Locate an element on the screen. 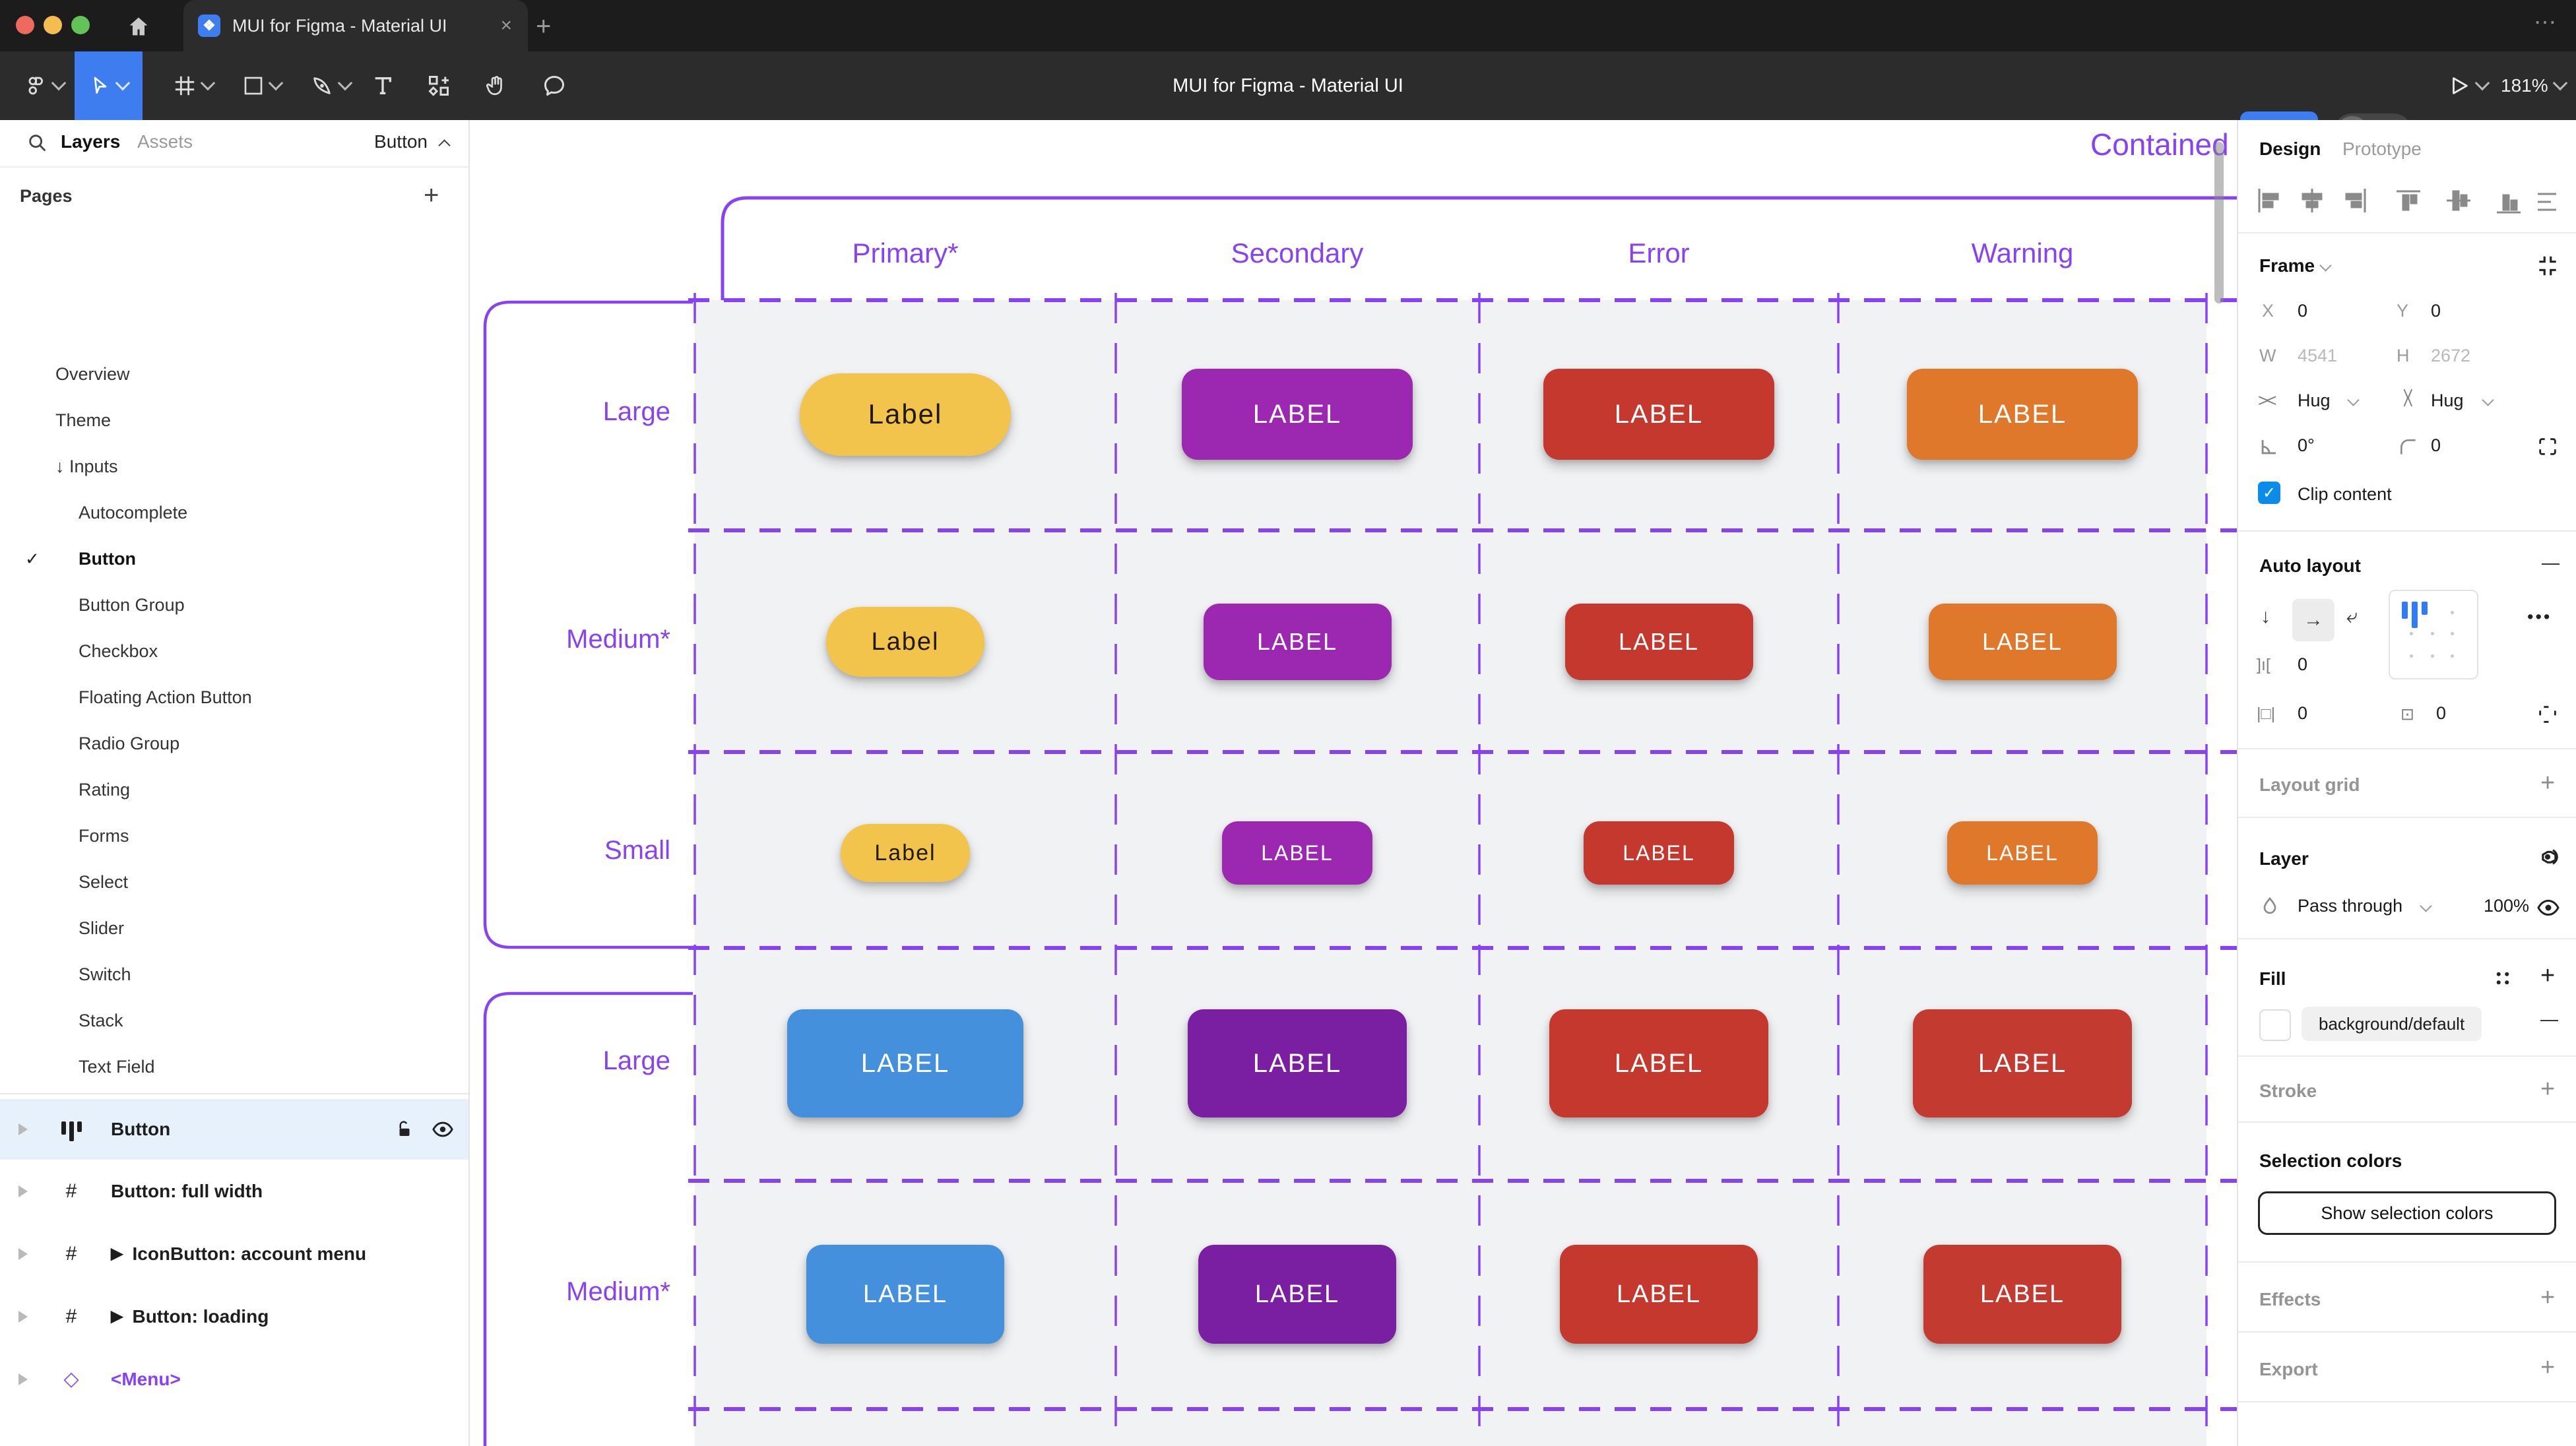  blend-settings-icon is located at coordinates (2547, 856).